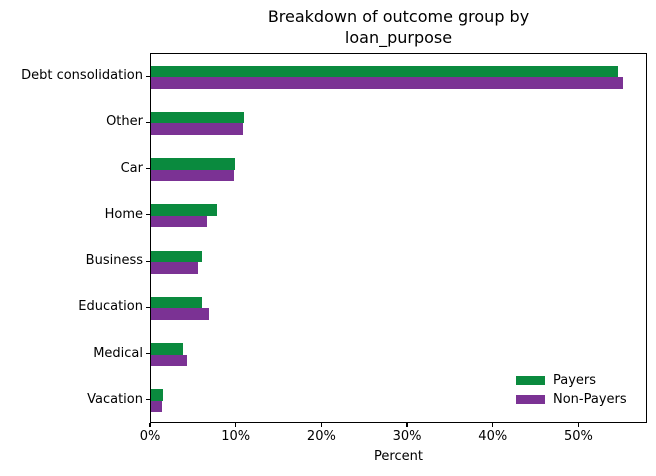  What do you see at coordinates (193, 175) in the screenshot?
I see `bar-non-payers-car` at bounding box center [193, 175].